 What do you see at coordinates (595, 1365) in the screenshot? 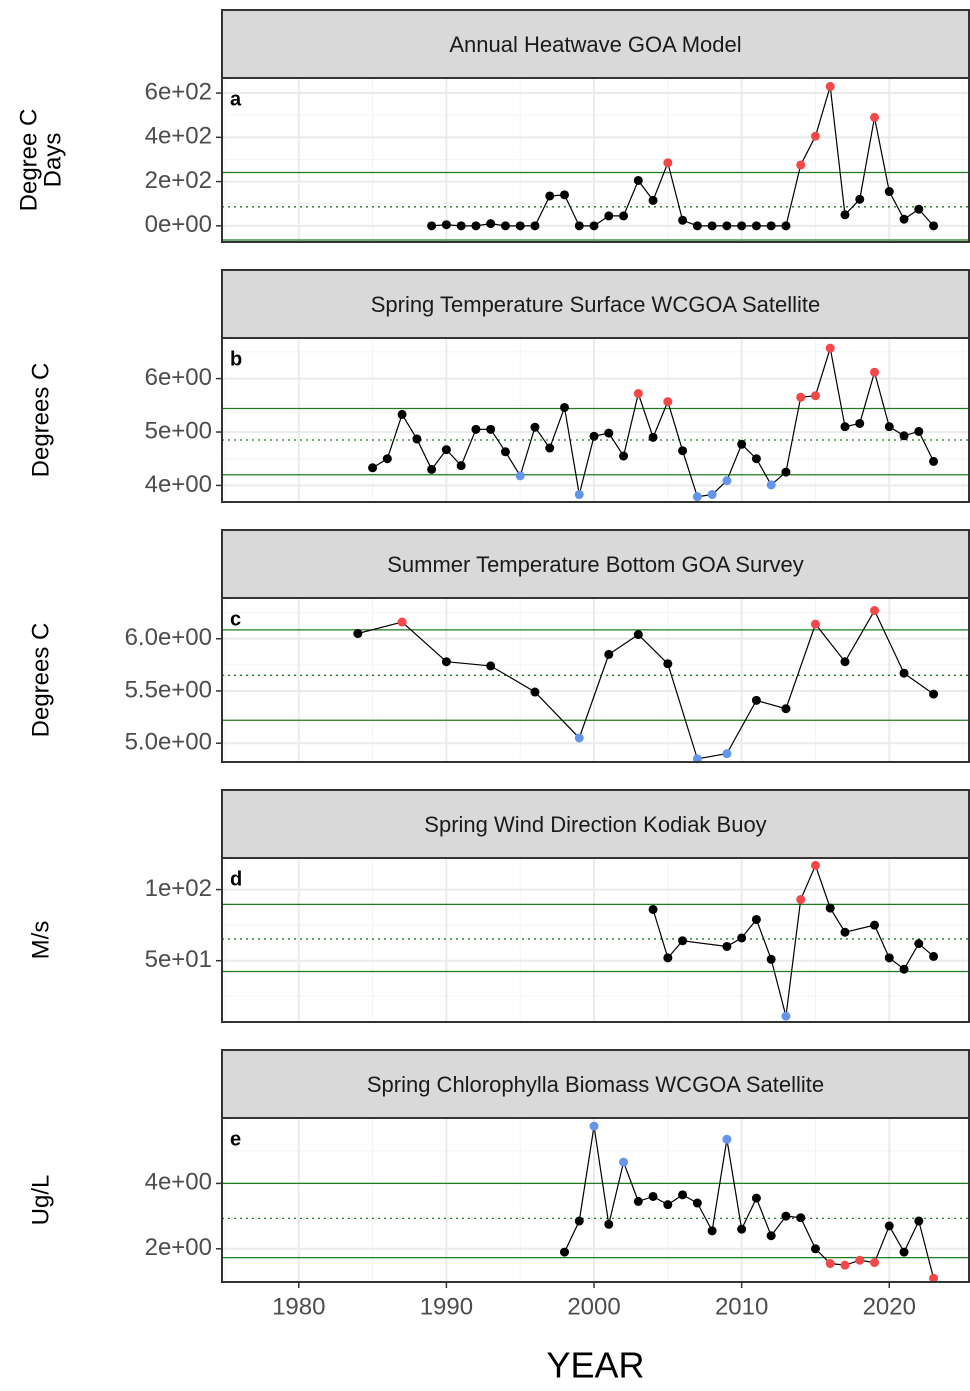
I see `x-axis-label: YEAR` at bounding box center [595, 1365].